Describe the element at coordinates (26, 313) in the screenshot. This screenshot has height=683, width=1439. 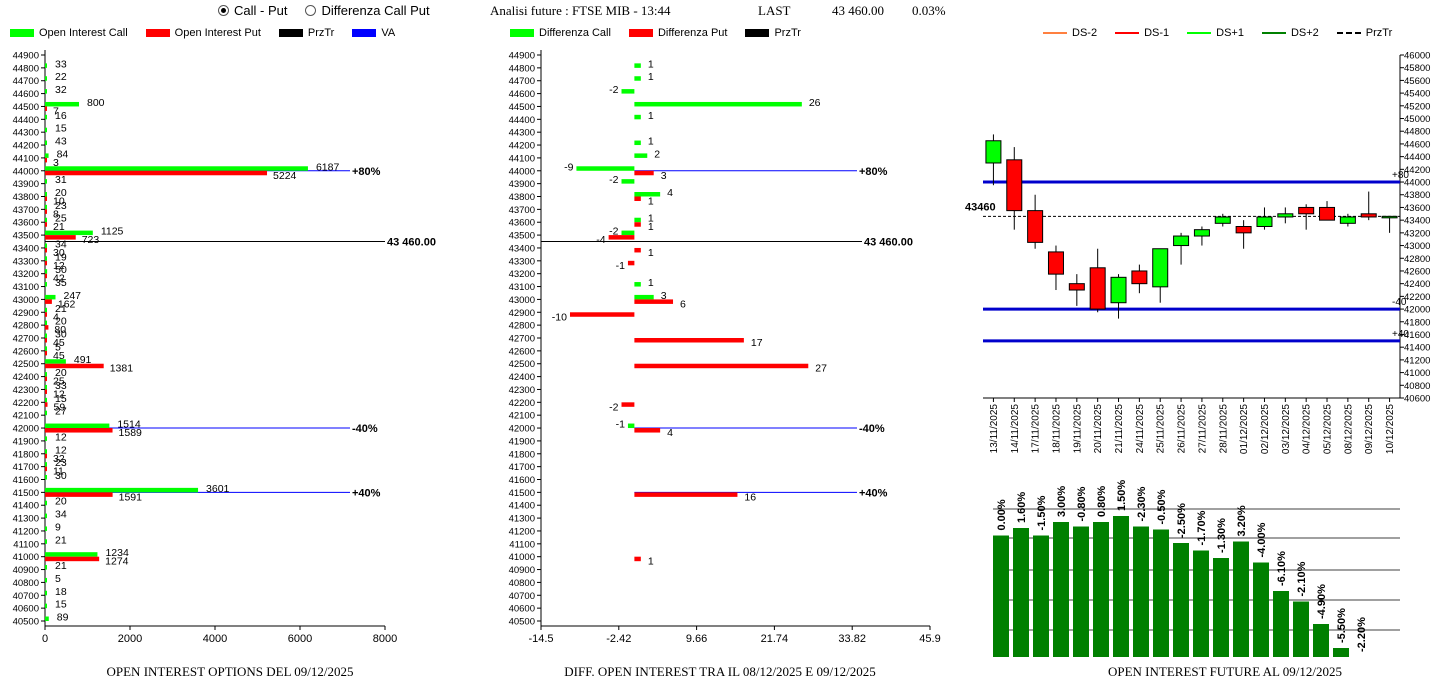
I see `y-tick-label: 42900` at that location.